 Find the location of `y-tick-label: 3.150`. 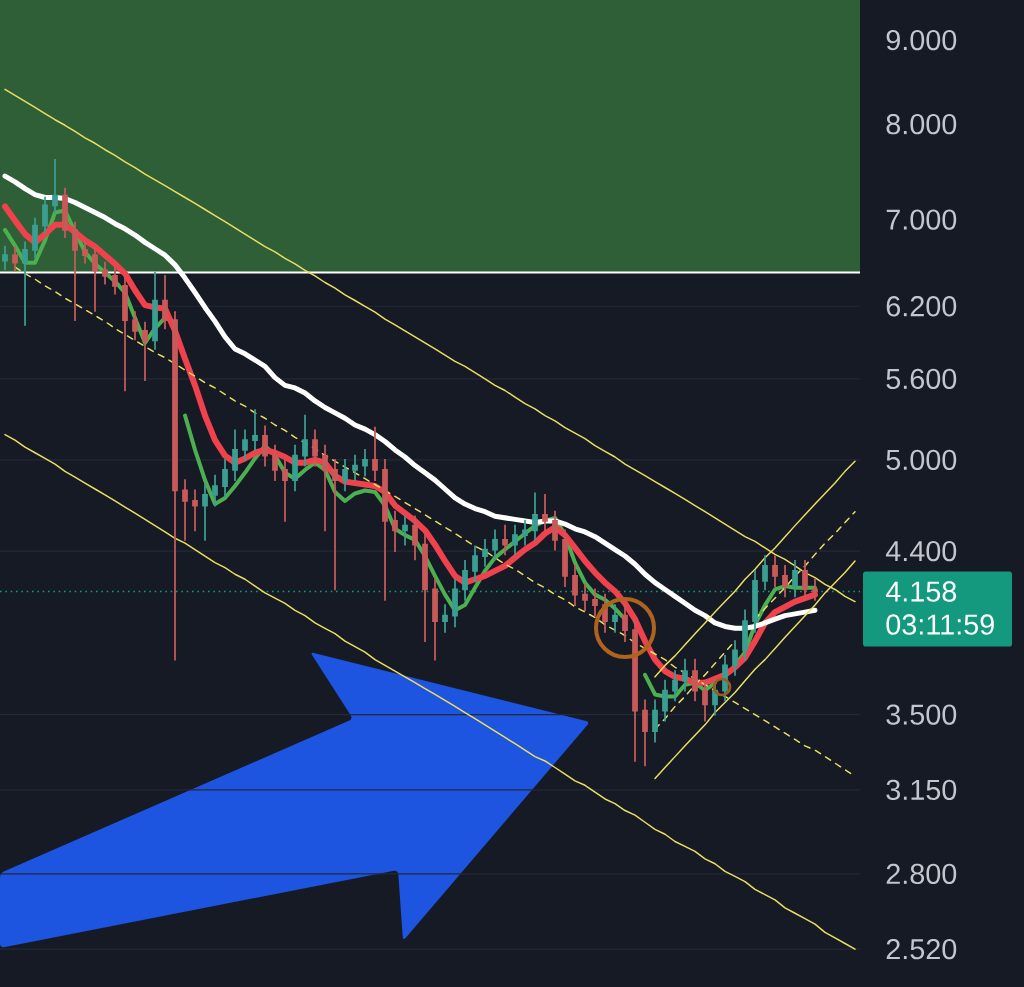

y-tick-label: 3.150 is located at coordinates (921, 790).